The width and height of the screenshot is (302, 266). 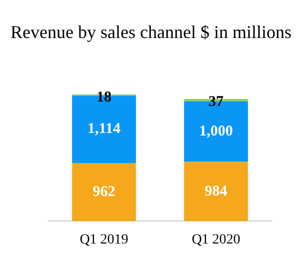 What do you see at coordinates (151, 32) in the screenshot?
I see `chart-title: Revenue by sales channel $ in millions` at bounding box center [151, 32].